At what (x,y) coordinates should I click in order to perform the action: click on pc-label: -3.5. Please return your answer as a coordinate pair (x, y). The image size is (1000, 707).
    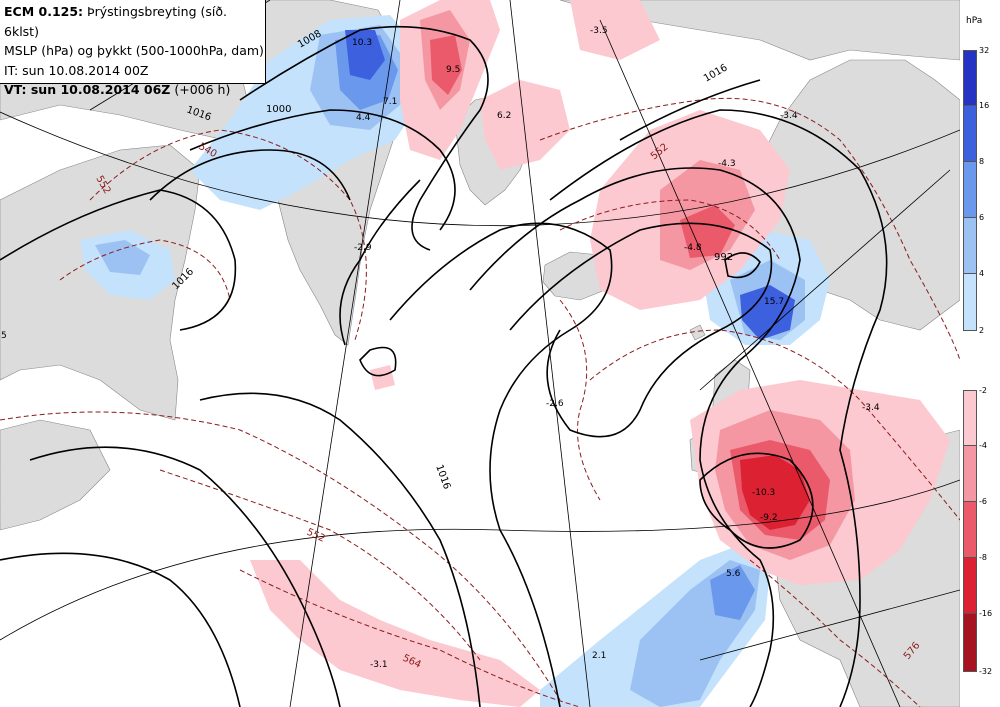
    Looking at the image, I should click on (599, 31).